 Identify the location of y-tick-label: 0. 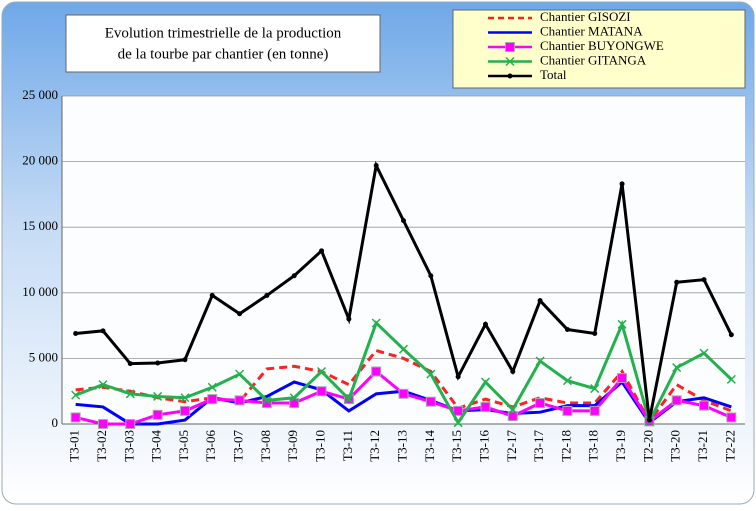
(55, 422).